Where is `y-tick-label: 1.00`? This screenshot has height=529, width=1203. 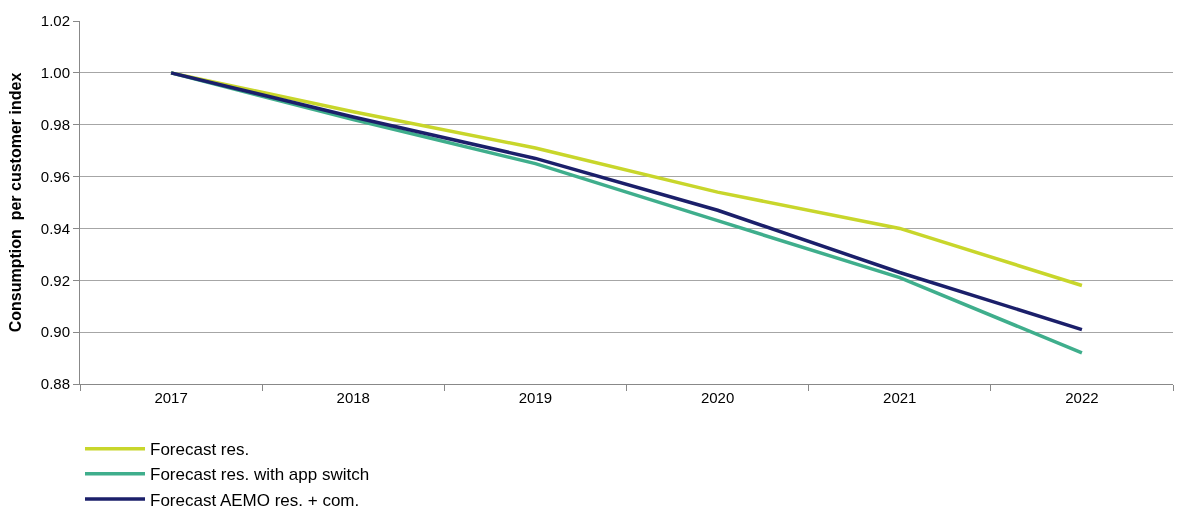
y-tick-label: 1.00 is located at coordinates (55, 73).